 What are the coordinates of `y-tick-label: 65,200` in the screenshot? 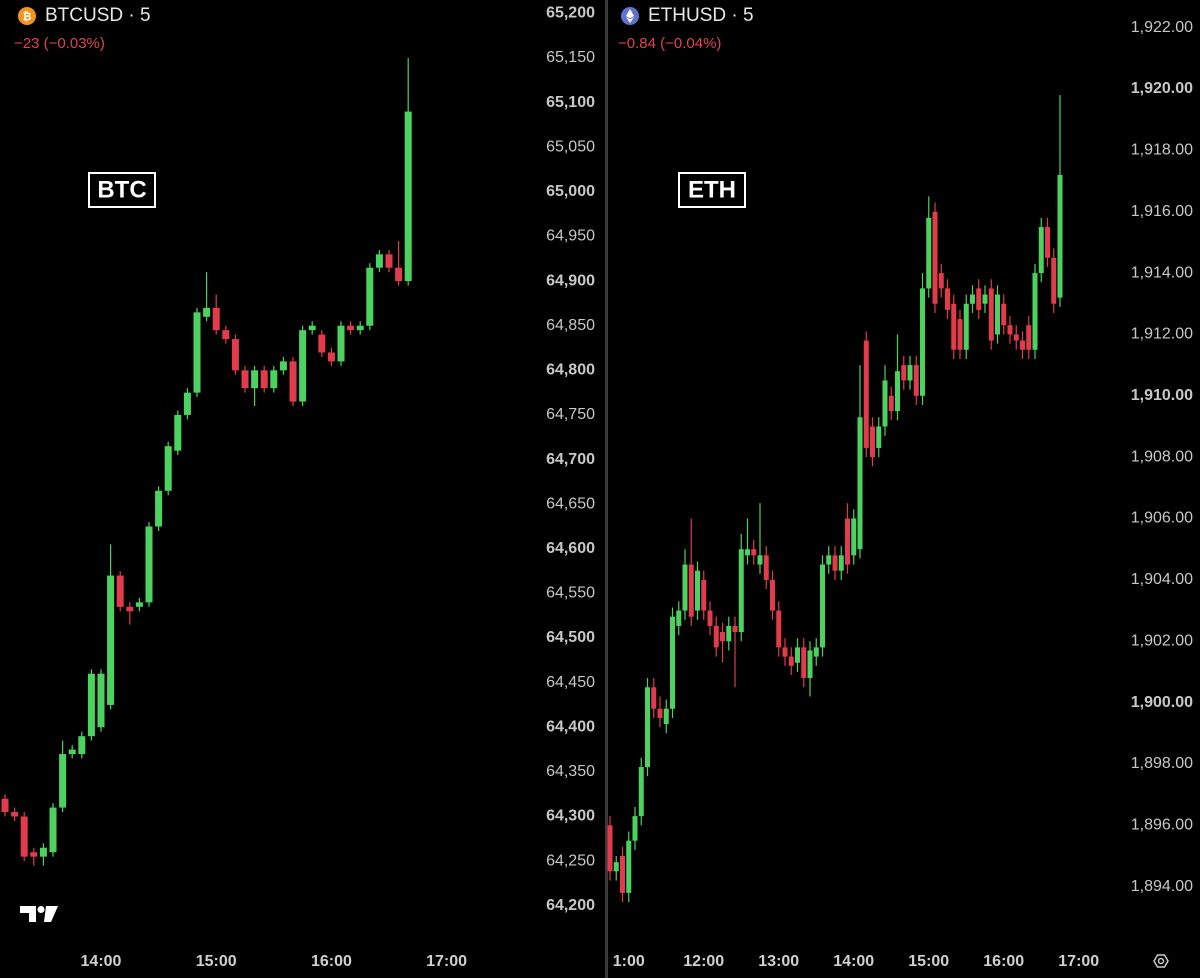 It's located at (570, 13).